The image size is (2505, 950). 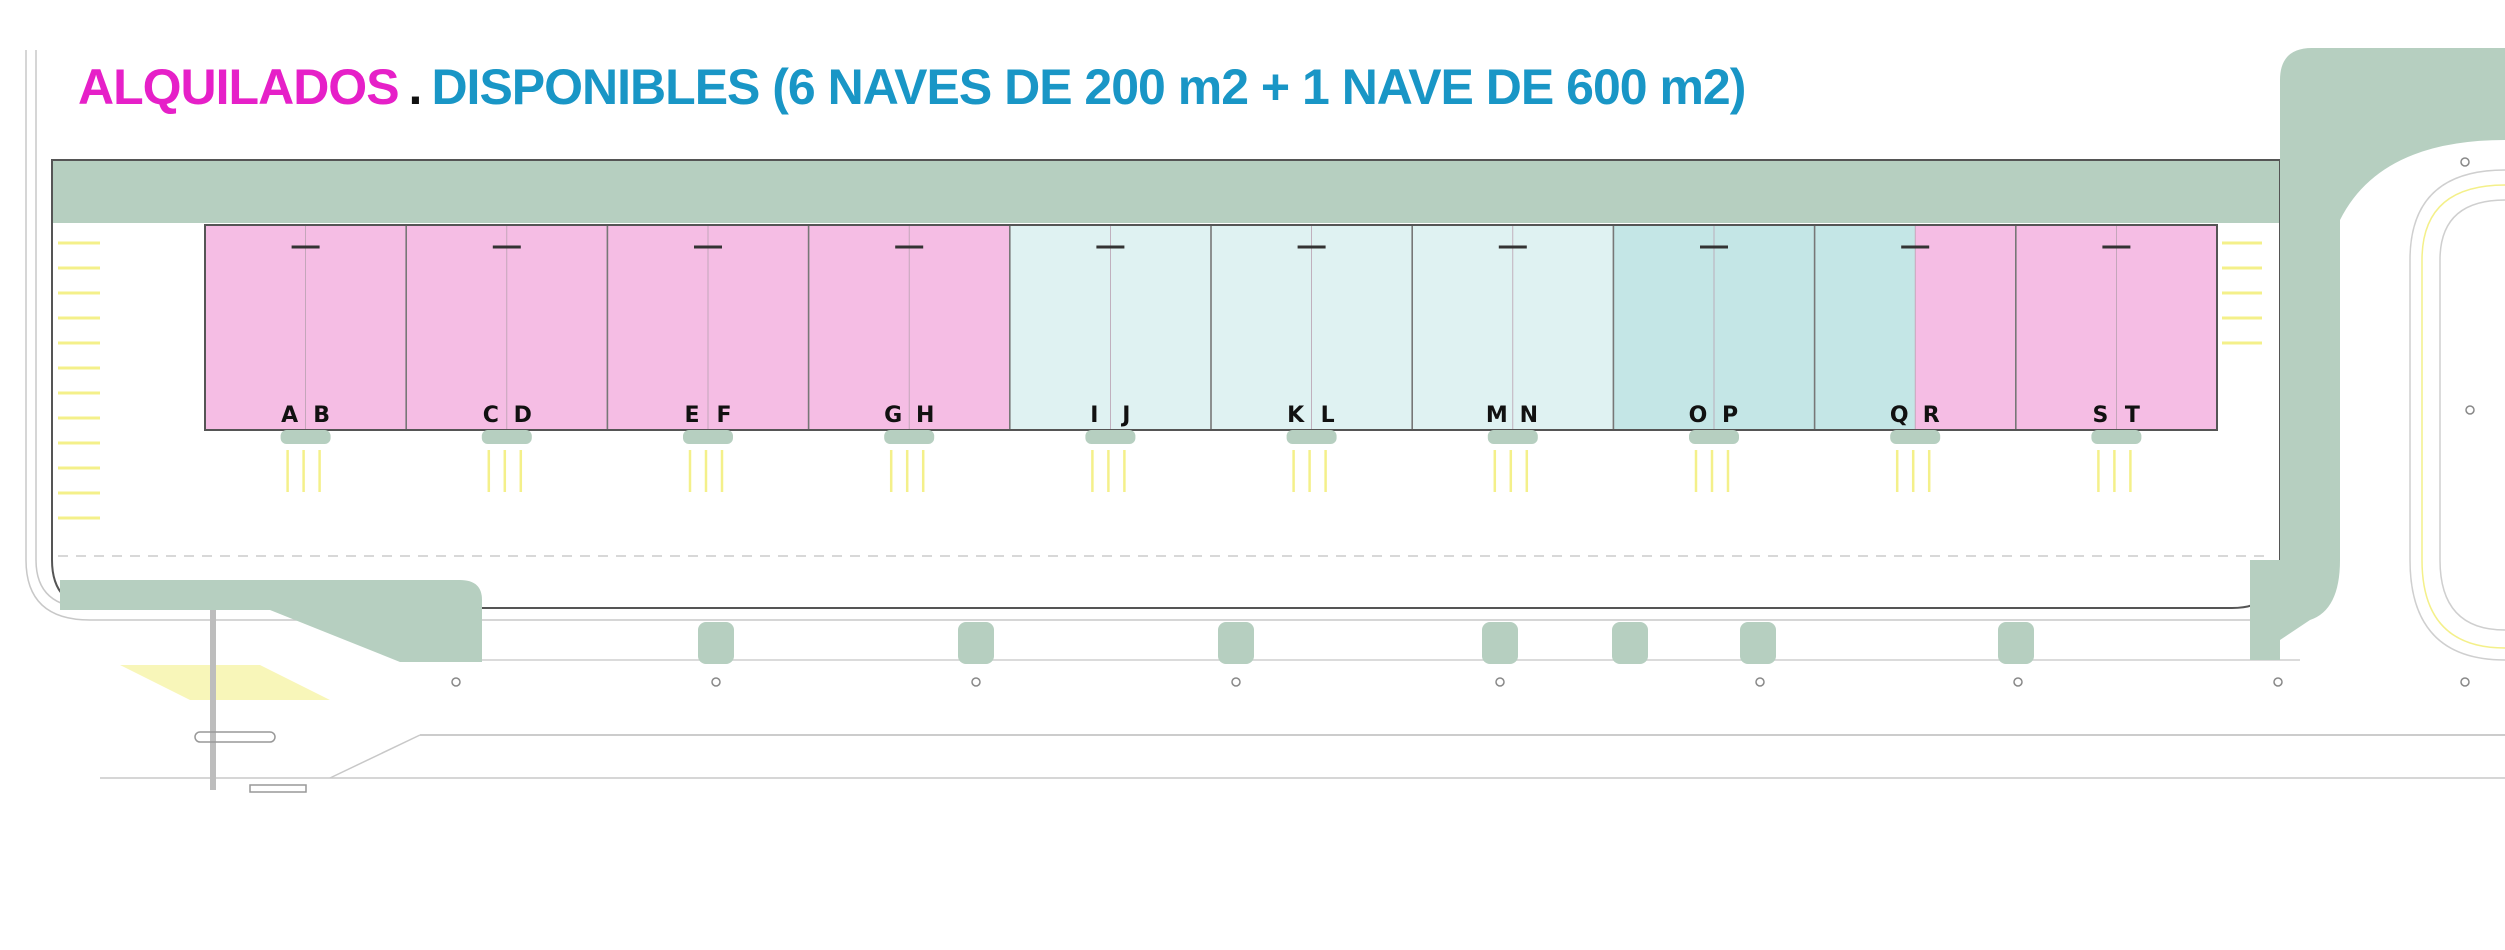 I want to click on unit-label-m: M, so click(x=1497, y=415).